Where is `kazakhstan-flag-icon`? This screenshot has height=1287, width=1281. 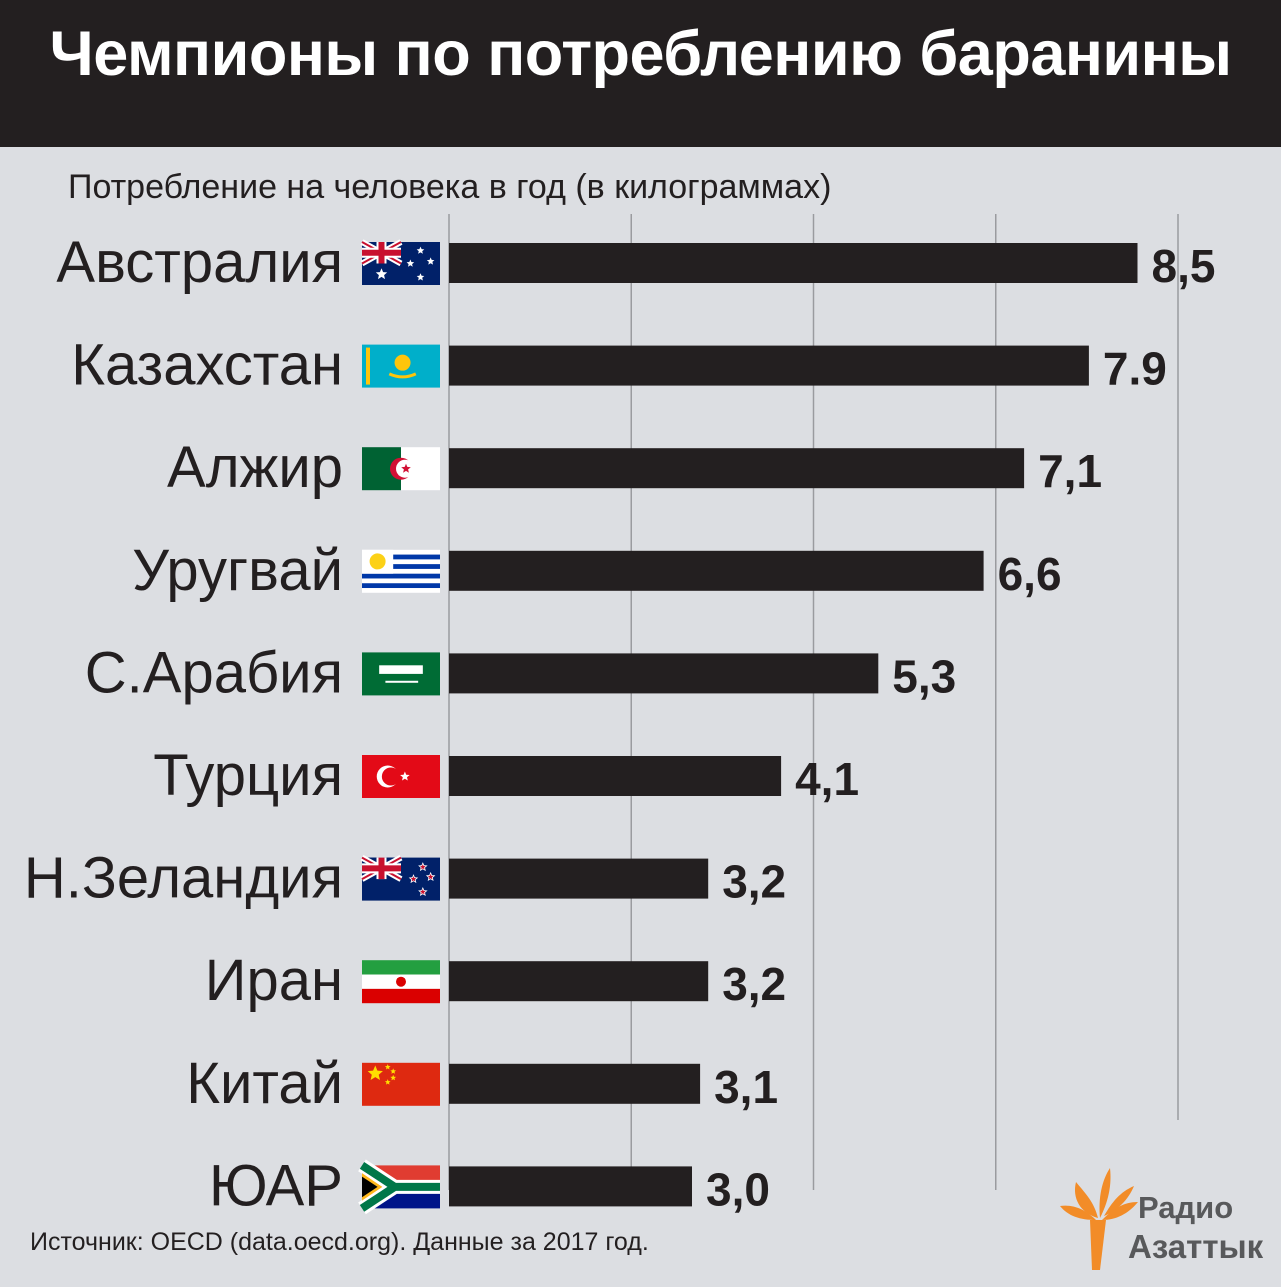
kazakhstan-flag-icon is located at coordinates (401, 366).